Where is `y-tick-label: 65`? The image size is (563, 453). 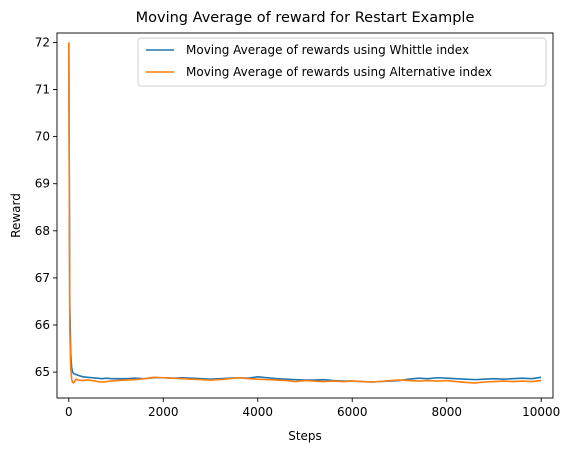 y-tick-label: 65 is located at coordinates (42, 372).